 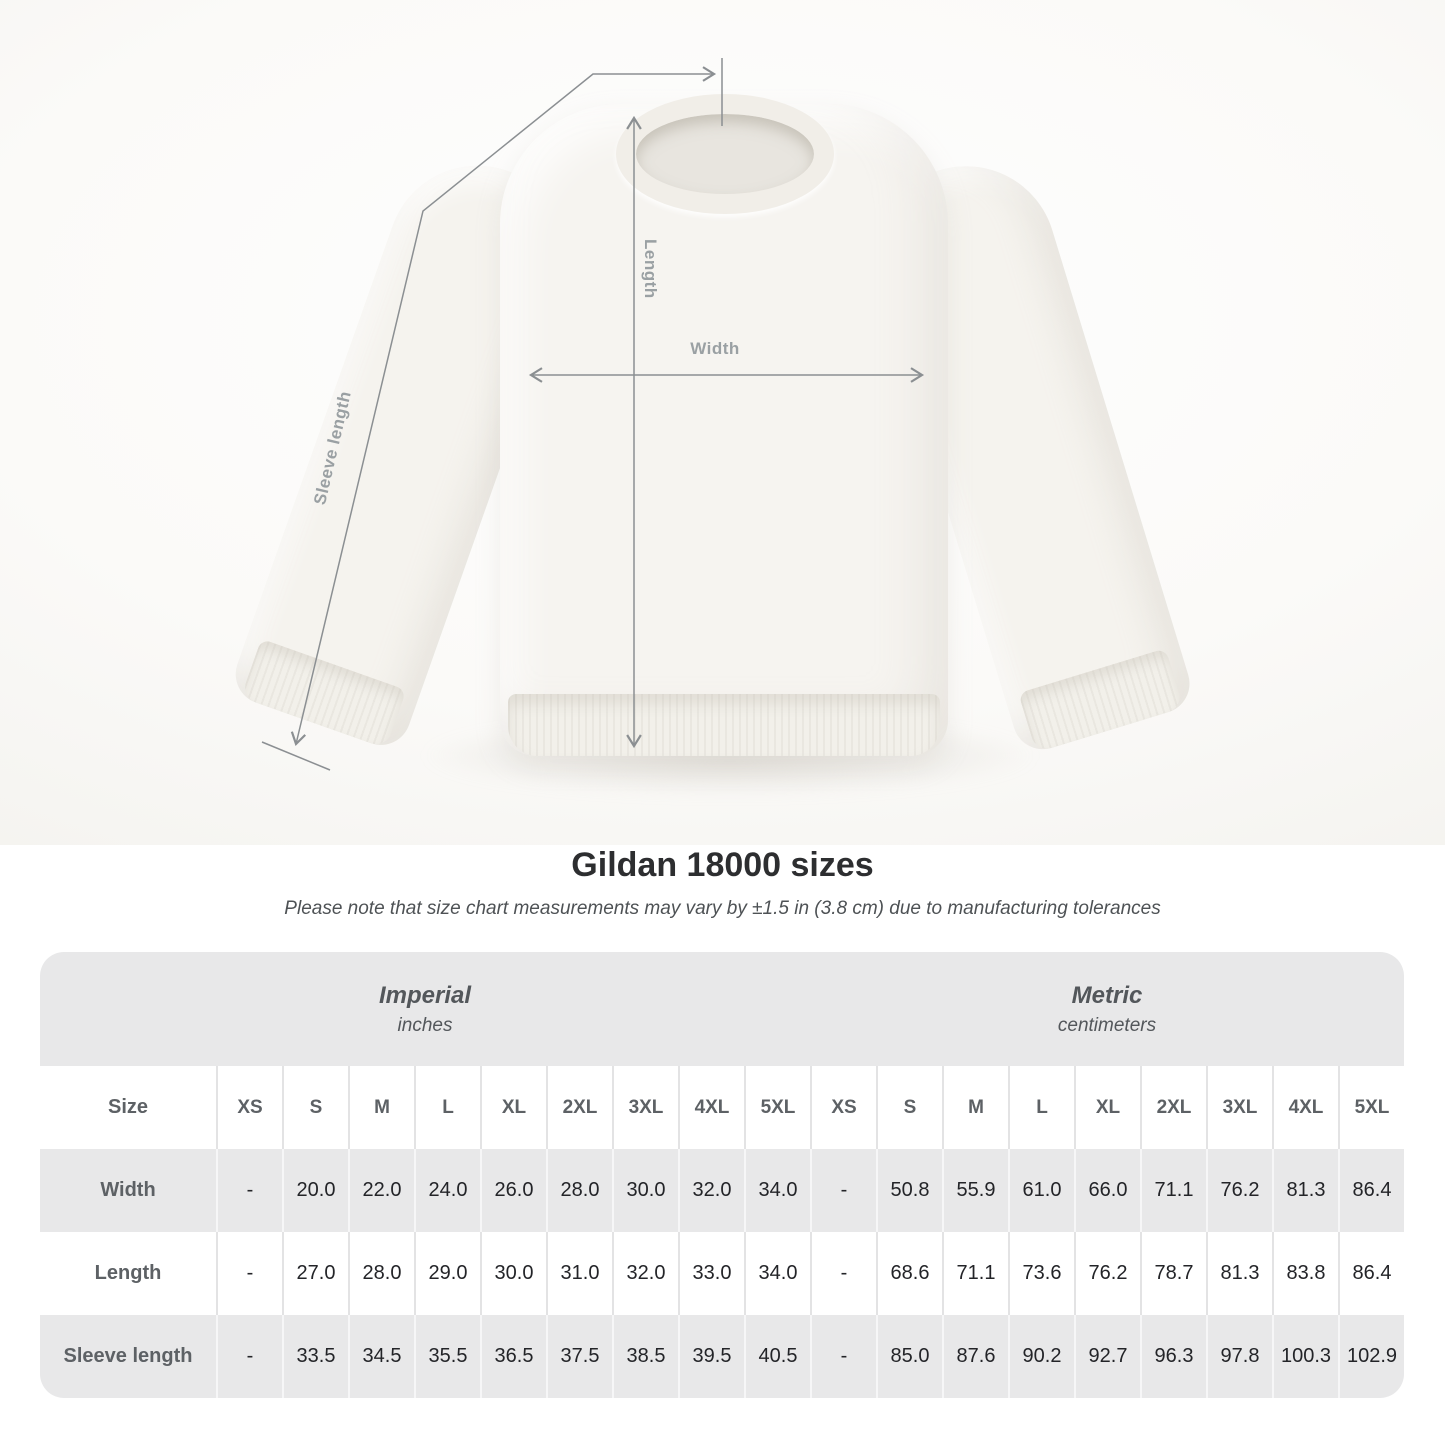 I want to click on table-cell: 26.0, so click(x=513, y=1190).